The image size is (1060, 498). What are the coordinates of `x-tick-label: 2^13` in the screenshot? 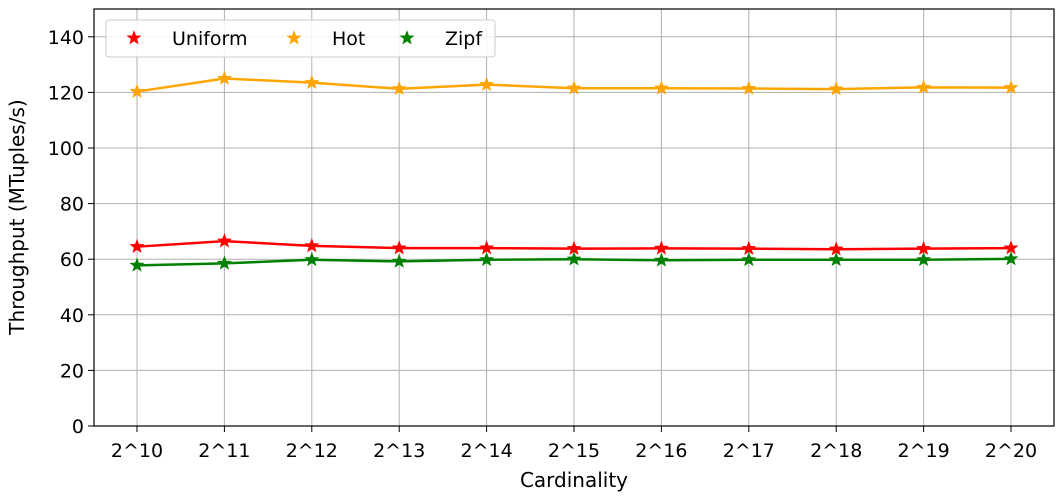 It's located at (399, 451).